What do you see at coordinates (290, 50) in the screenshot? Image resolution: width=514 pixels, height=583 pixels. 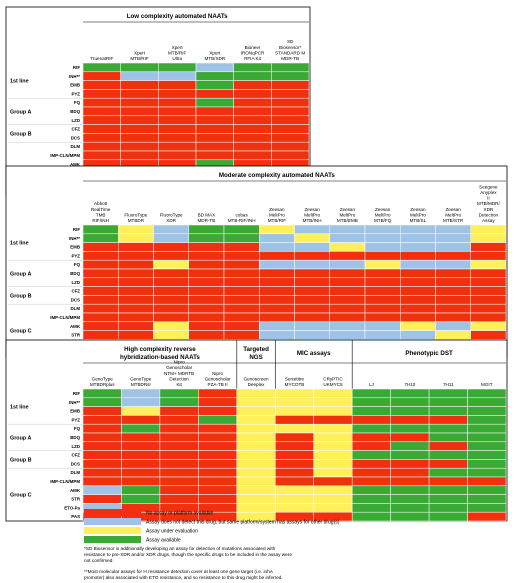 I see `column-header: SD Biosensor* STANDARD M MDR-TB` at bounding box center [290, 50].